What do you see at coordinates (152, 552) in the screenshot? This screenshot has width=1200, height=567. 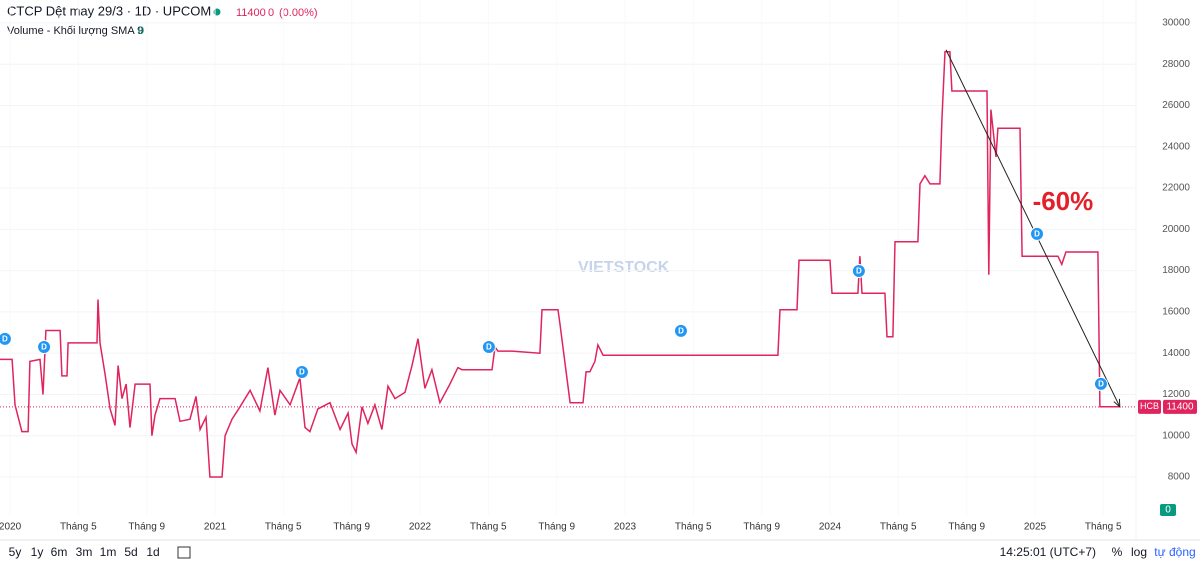 I see `range-button: 1d` at bounding box center [152, 552].